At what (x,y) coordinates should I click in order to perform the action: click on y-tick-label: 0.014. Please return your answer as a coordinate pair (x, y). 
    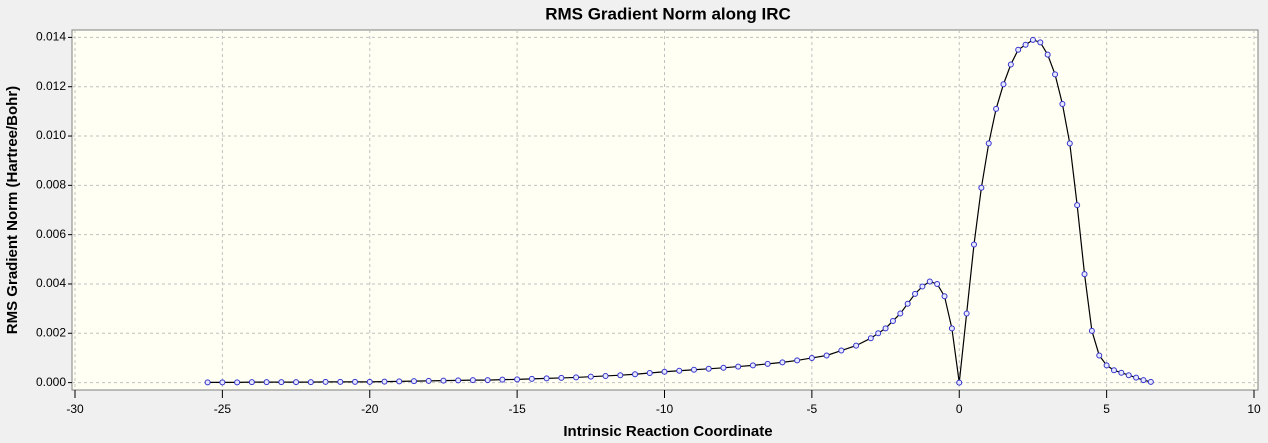
    Looking at the image, I should click on (51, 37).